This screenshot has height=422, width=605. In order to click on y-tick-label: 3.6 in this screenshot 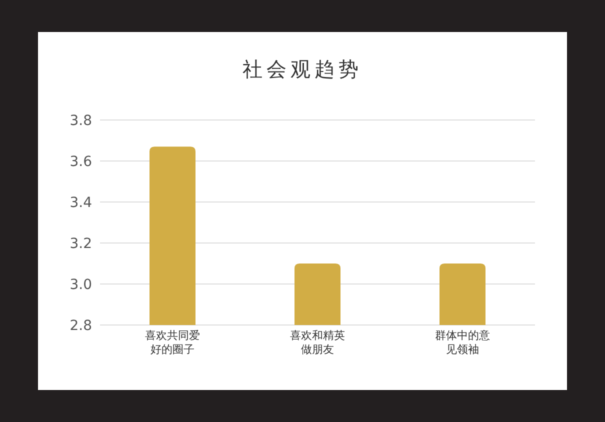, I will do `click(81, 162)`.